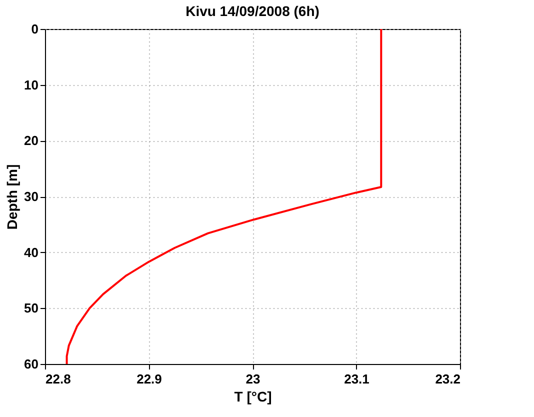  Describe the element at coordinates (58, 379) in the screenshot. I see `x-tick-label: 22.8` at that location.